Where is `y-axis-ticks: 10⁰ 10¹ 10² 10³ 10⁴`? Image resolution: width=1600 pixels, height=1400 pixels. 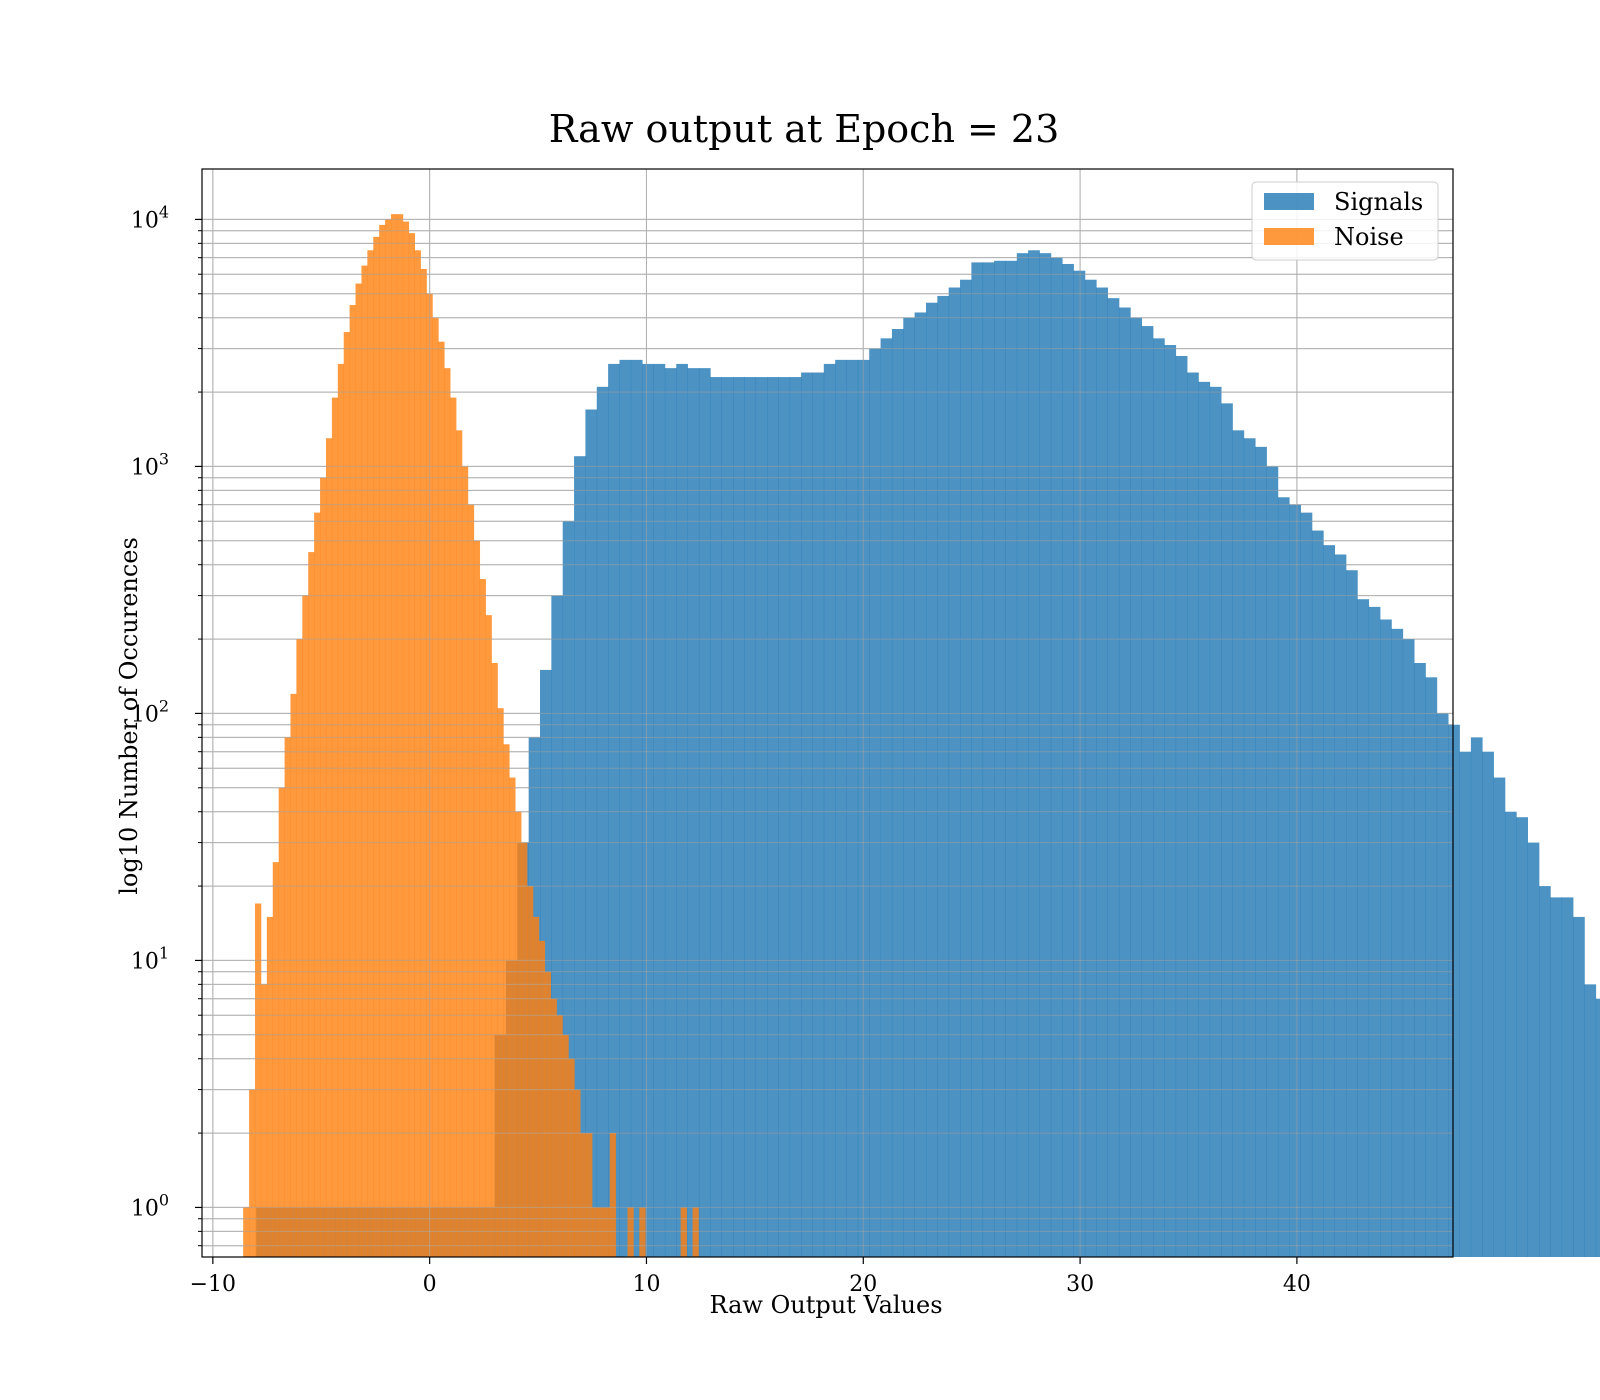
y-axis-ticks: 10⁰ 10¹ 10² 10³ 10⁴ is located at coordinates (166, 724).